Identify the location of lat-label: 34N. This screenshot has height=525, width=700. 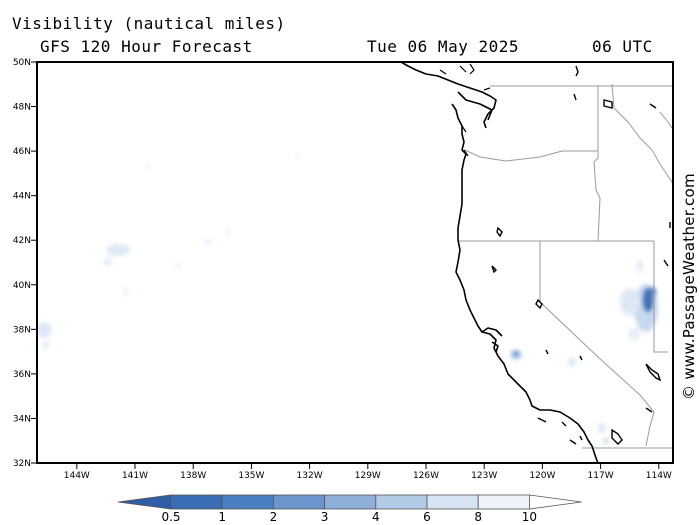
(22, 419).